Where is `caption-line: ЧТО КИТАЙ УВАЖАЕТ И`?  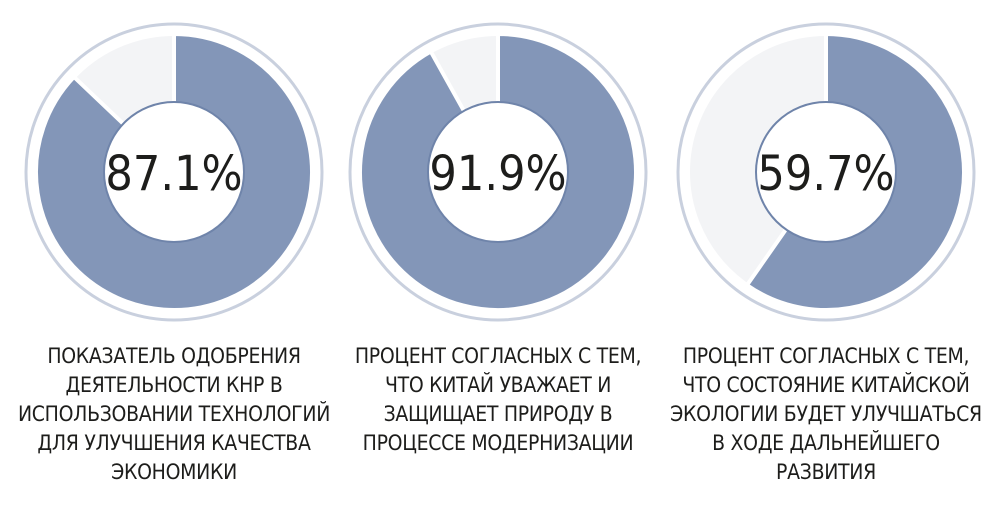 caption-line: ЧТО КИТАЙ УВАЖАЕТ И is located at coordinates (498, 385).